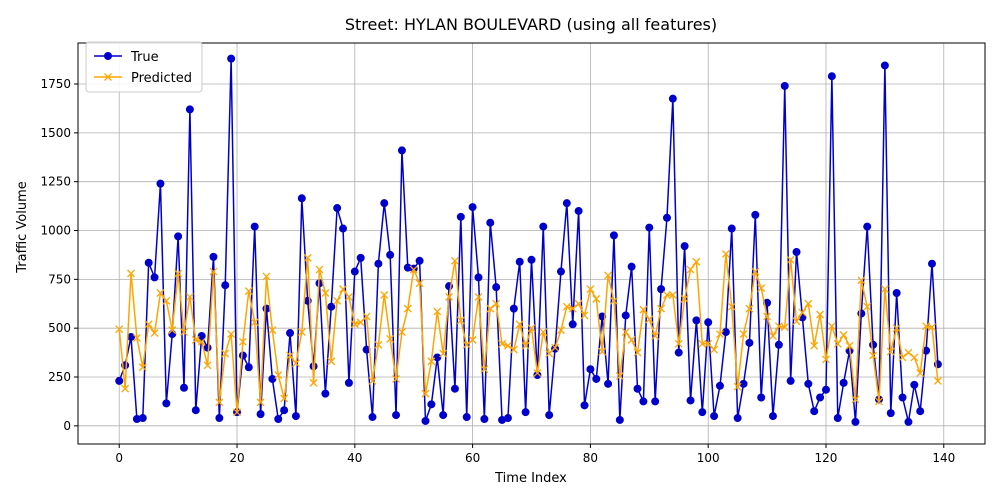  Describe the element at coordinates (108, 56) in the screenshot. I see `legend-true-marker` at that location.